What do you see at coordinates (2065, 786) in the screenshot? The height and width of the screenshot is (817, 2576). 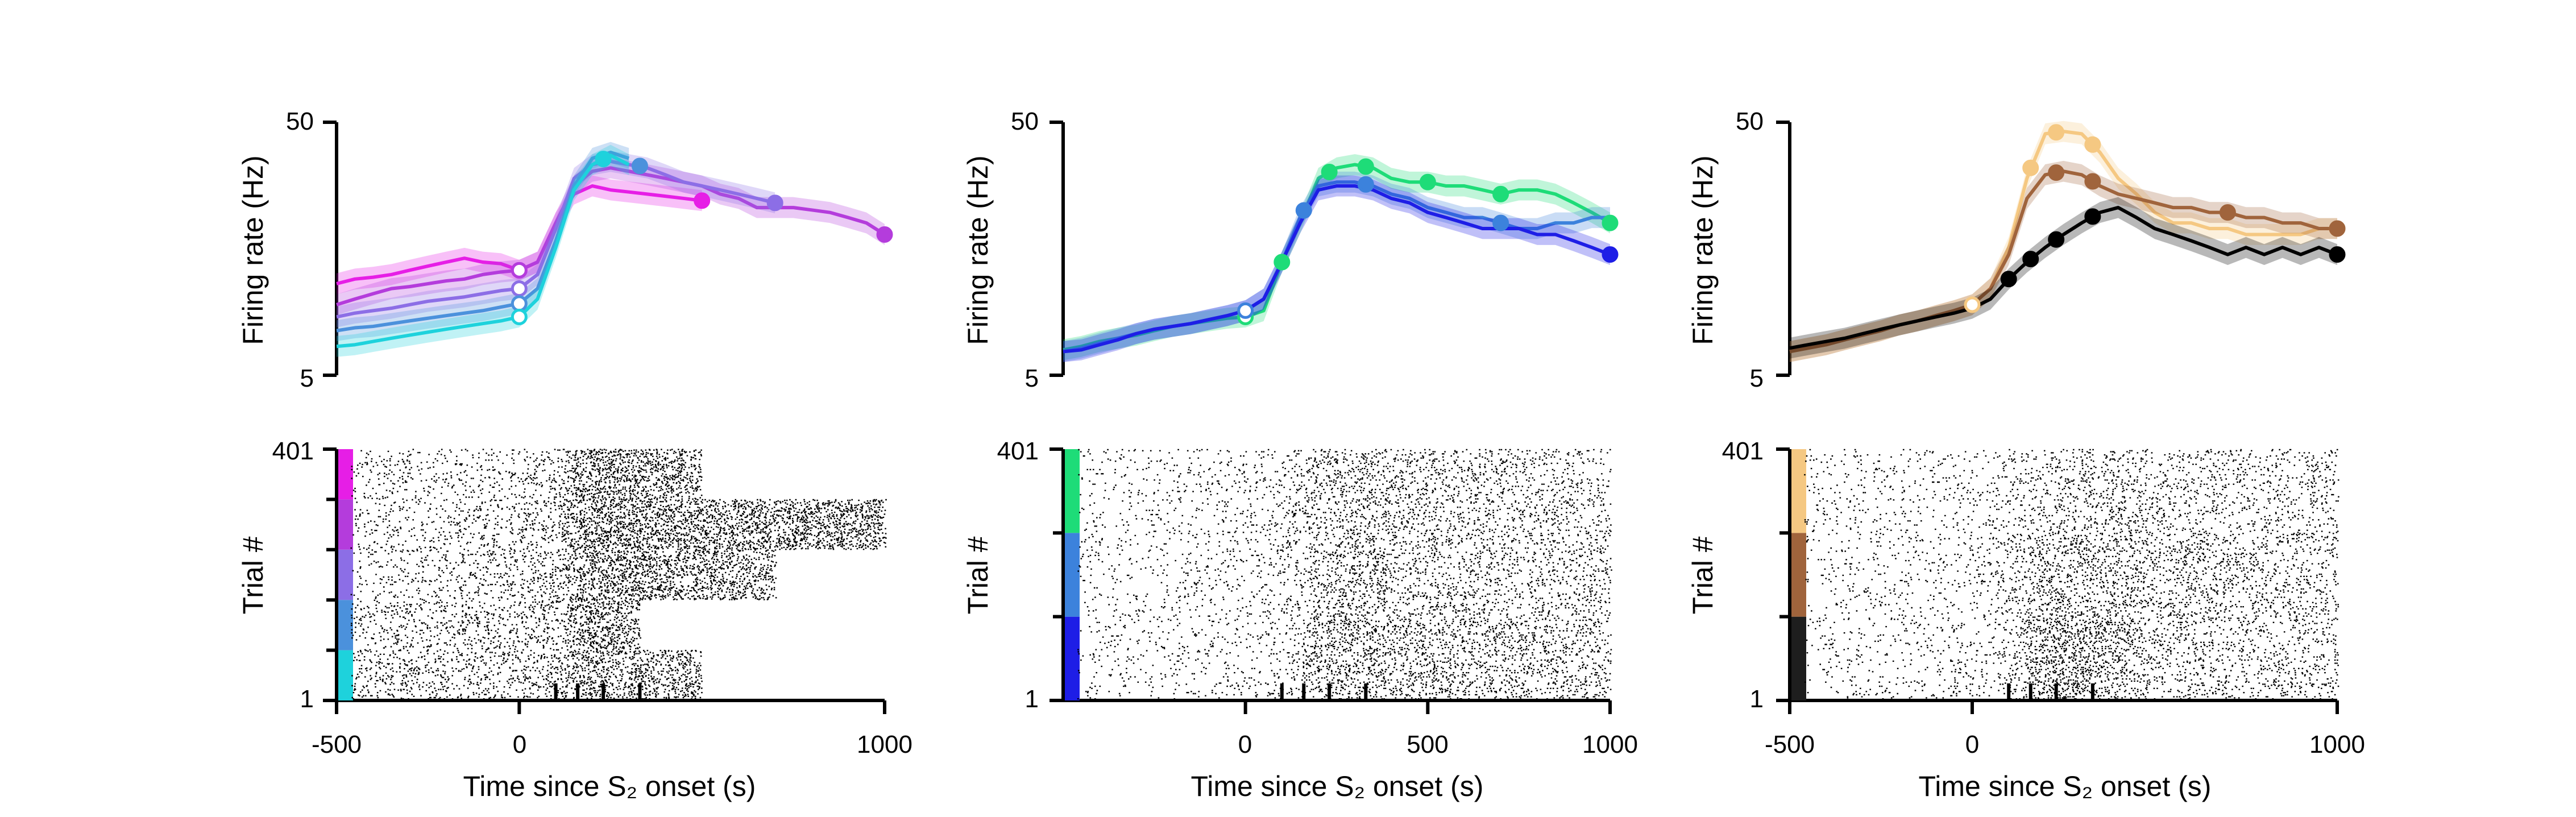 I see `raster-xlabel-right: Time since S₂ onset (s)` at bounding box center [2065, 786].